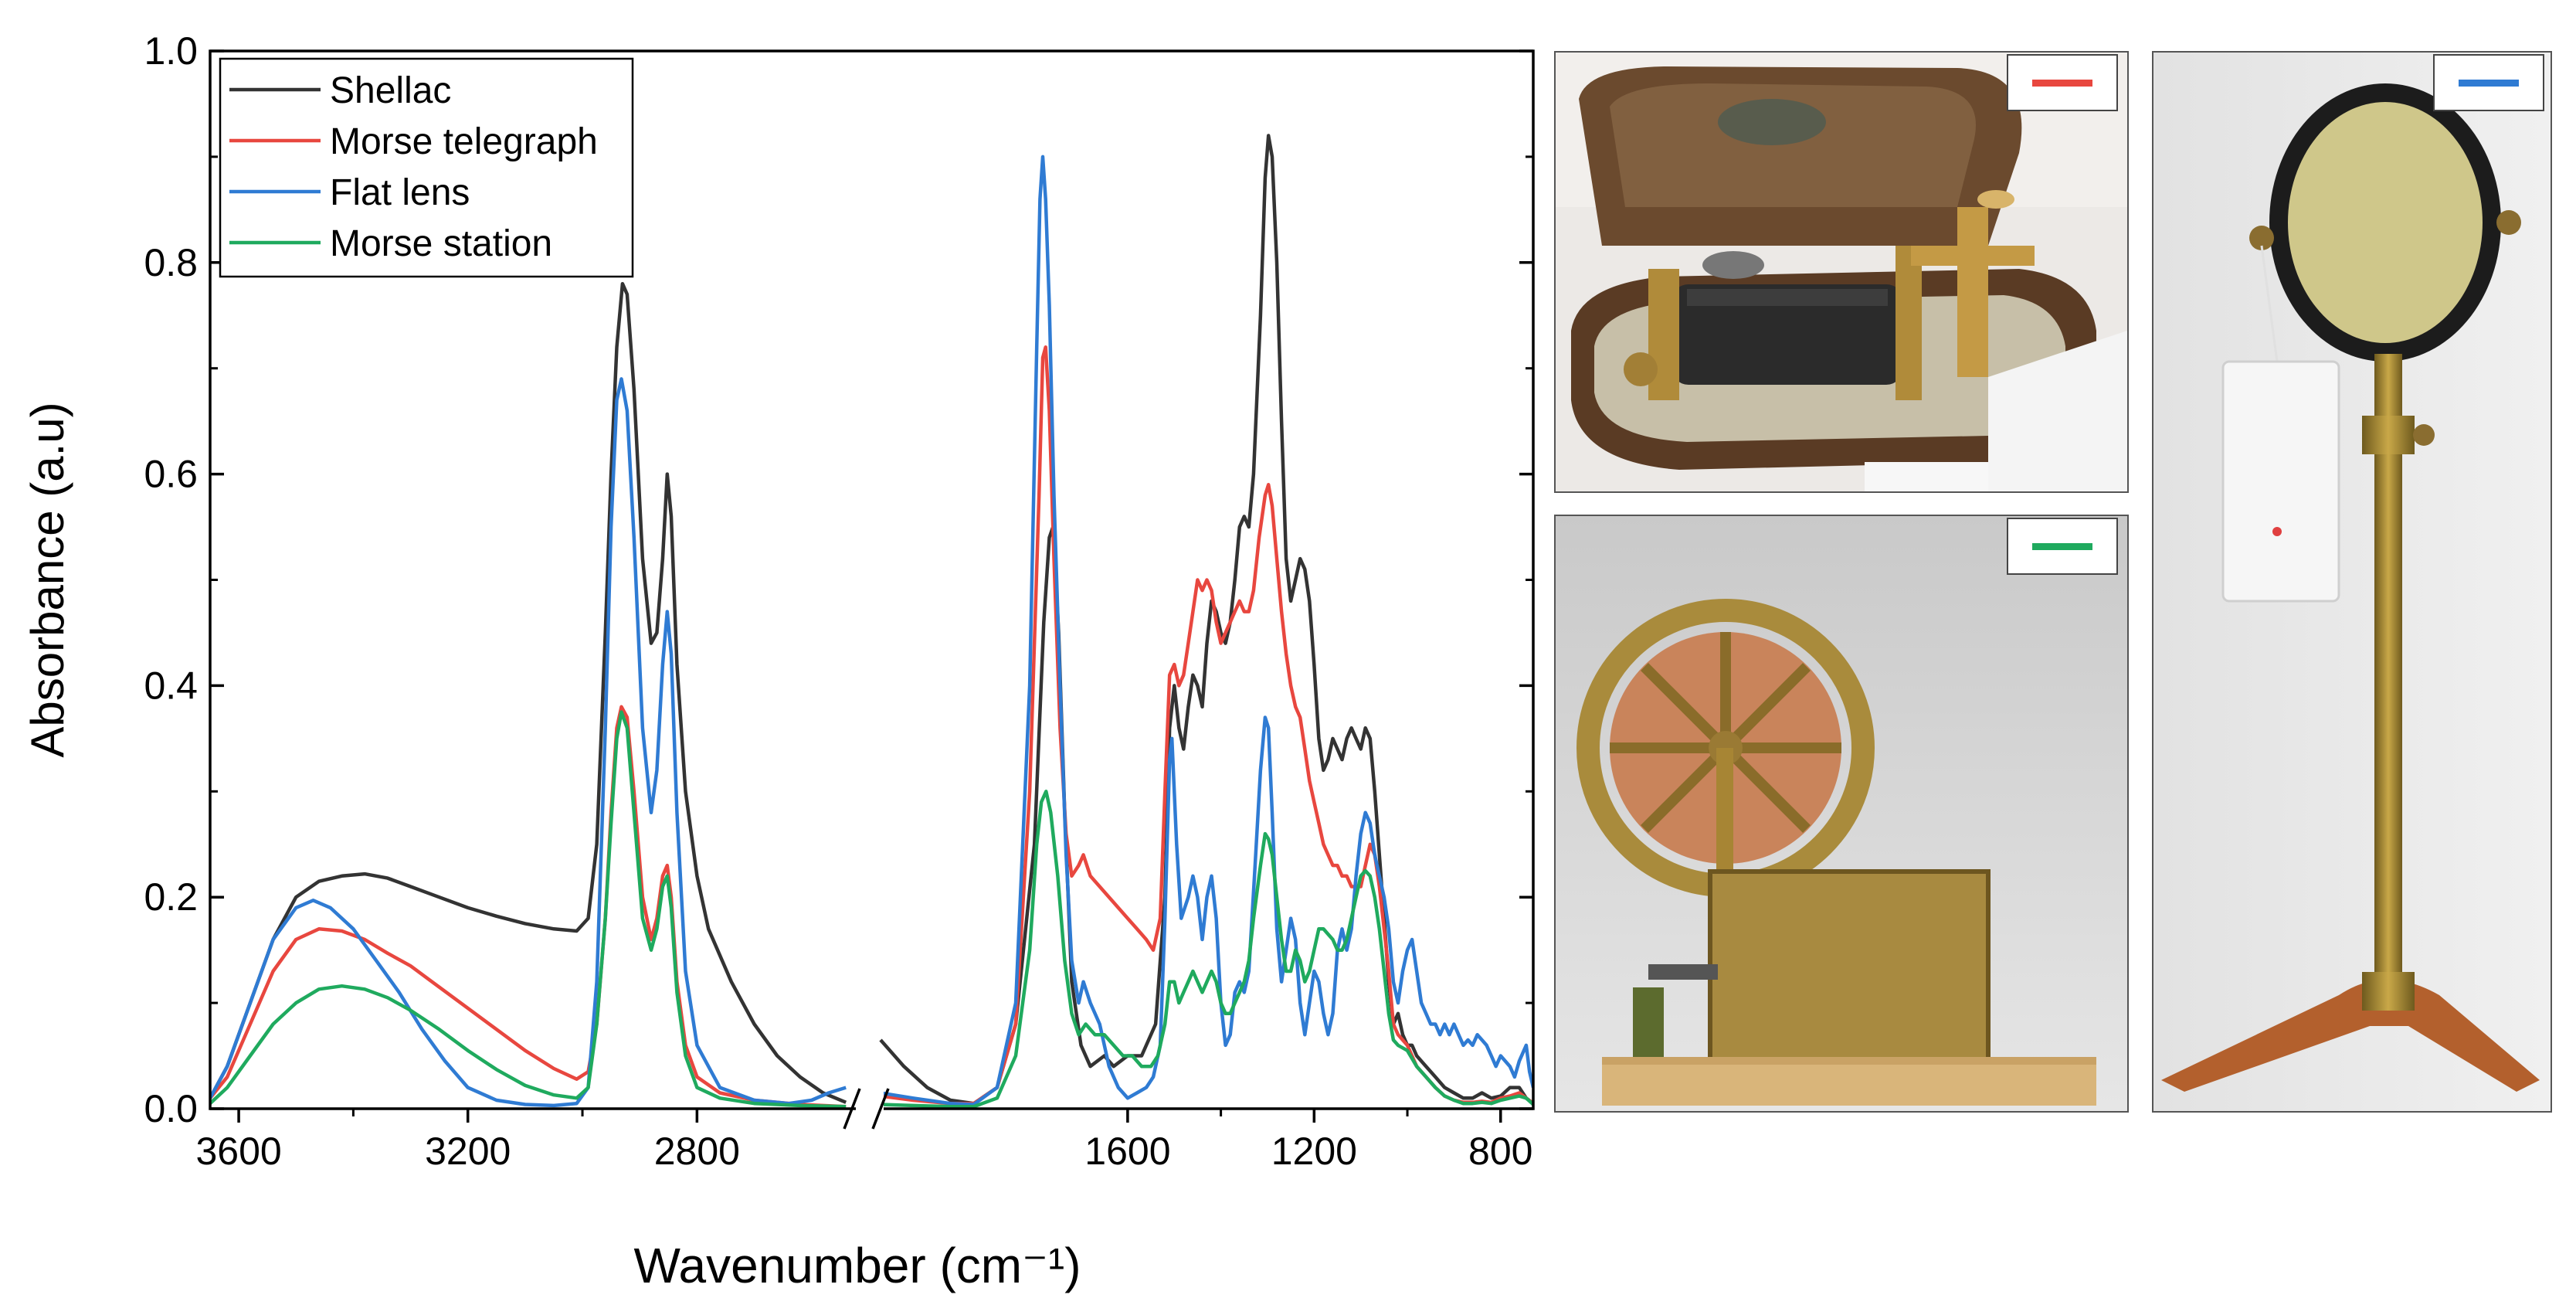  I want to click on y-axis-title: Absorbance (a.u), so click(47, 579).